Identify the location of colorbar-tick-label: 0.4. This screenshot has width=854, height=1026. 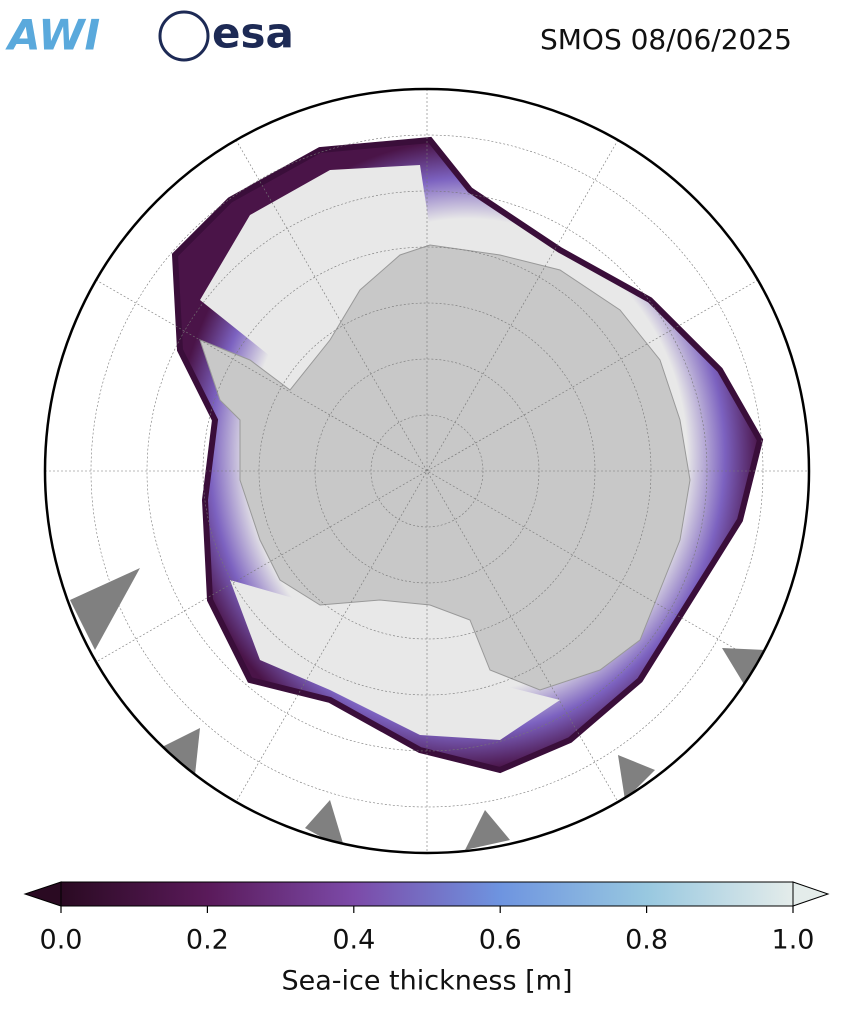
(353, 940).